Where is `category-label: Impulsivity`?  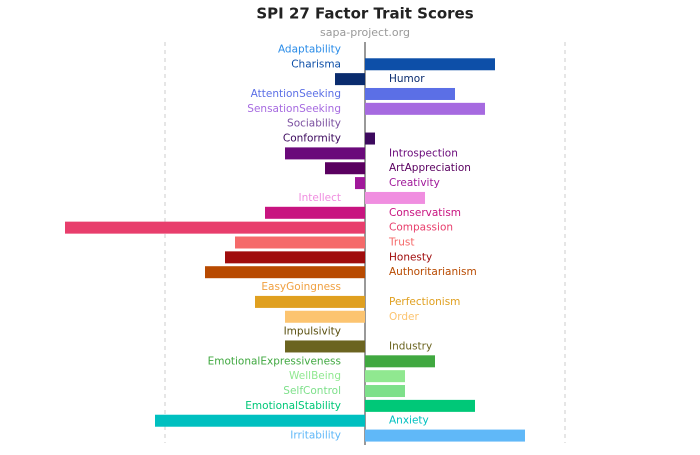 category-label: Impulsivity is located at coordinates (312, 332).